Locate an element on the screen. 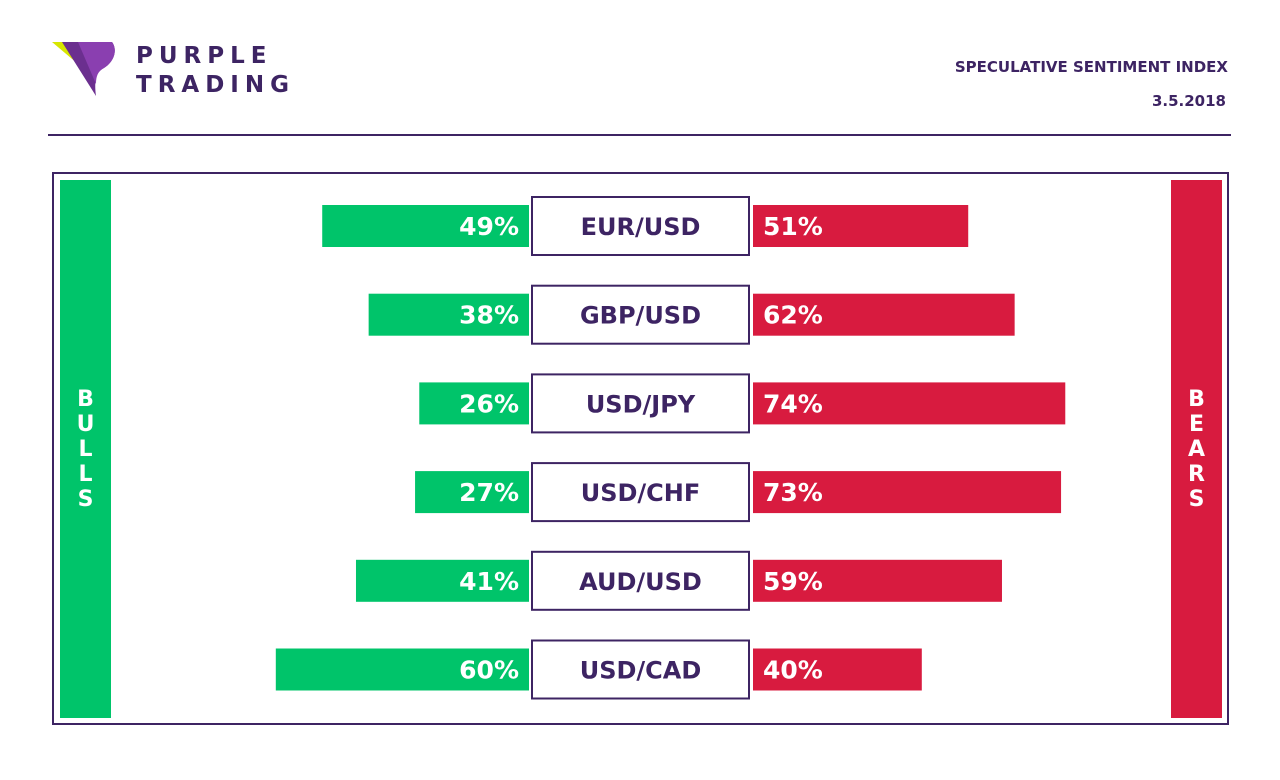 The width and height of the screenshot is (1280, 780). bulls-side-bar: BULLS is located at coordinates (85, 449).